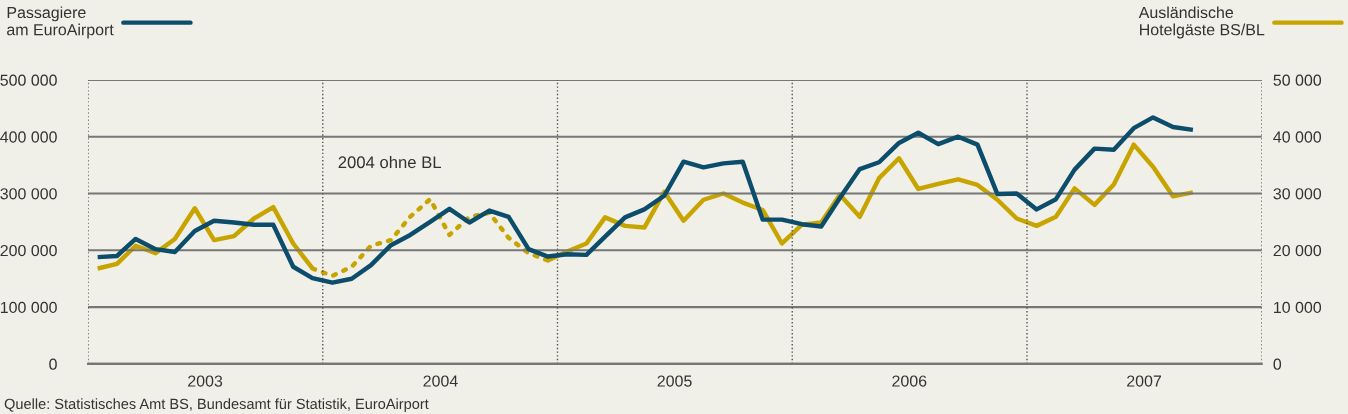 The image size is (1348, 414). What do you see at coordinates (440, 381) in the screenshot?
I see `x-tick-label: 2004` at bounding box center [440, 381].